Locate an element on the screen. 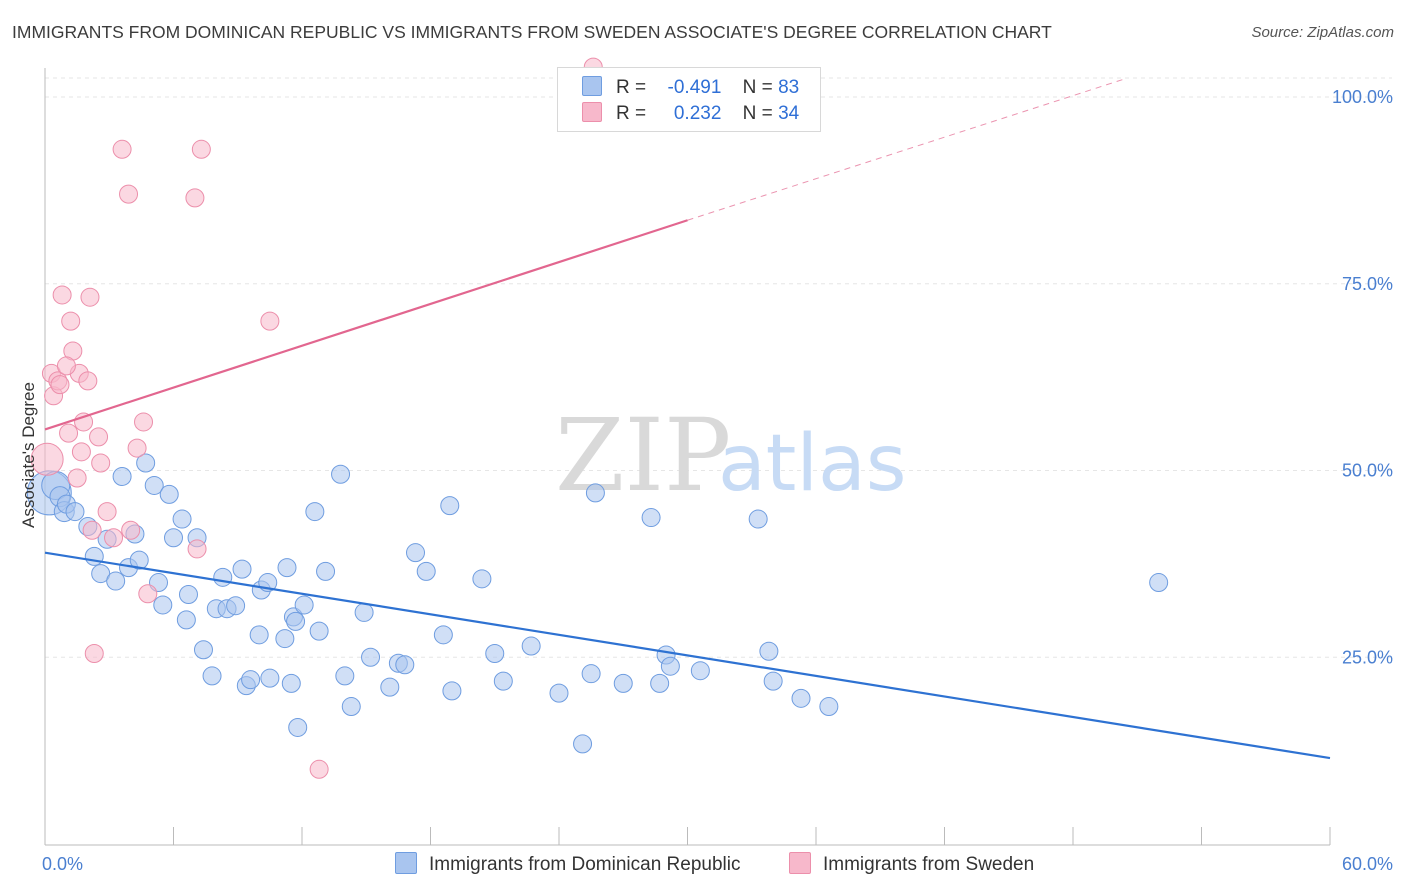 The width and height of the screenshot is (1406, 892). x-tick-label: 0.0% is located at coordinates (62, 864).